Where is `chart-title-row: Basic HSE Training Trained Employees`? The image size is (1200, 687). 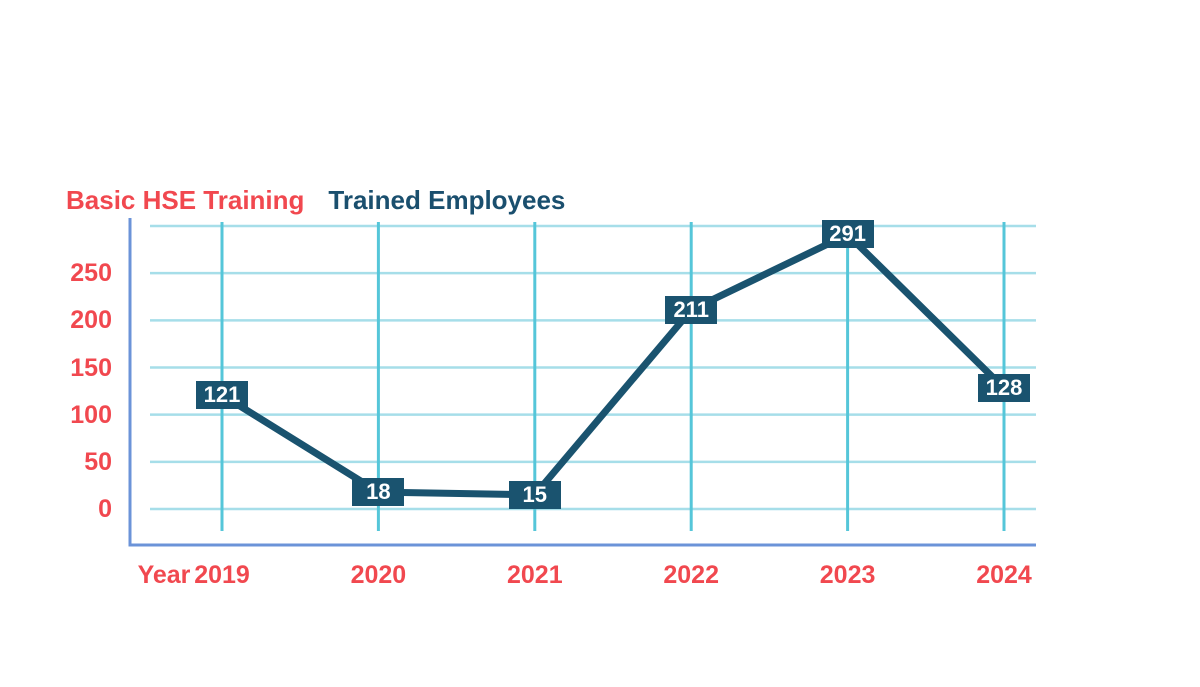 chart-title-row: Basic HSE Training Trained Employees is located at coordinates (315, 200).